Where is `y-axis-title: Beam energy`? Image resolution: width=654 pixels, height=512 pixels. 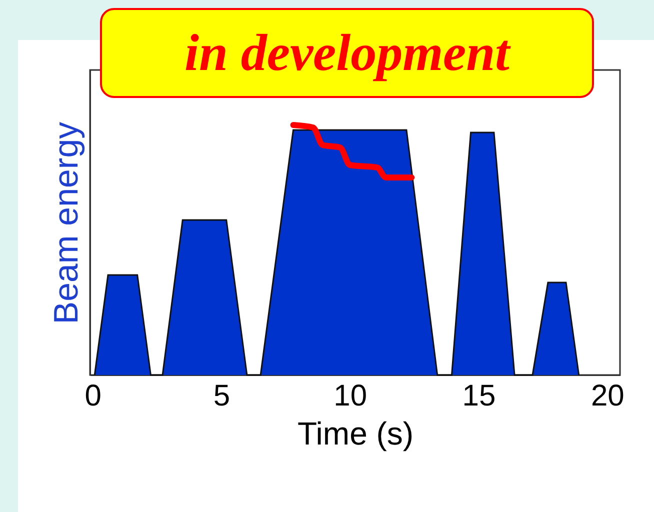
y-axis-title: Beam energy is located at coordinates (67, 223).